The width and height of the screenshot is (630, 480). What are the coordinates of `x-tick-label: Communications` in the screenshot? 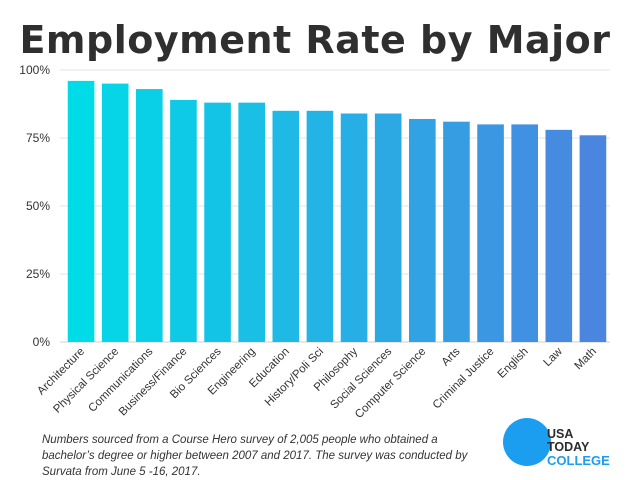 It's located at (120, 379).